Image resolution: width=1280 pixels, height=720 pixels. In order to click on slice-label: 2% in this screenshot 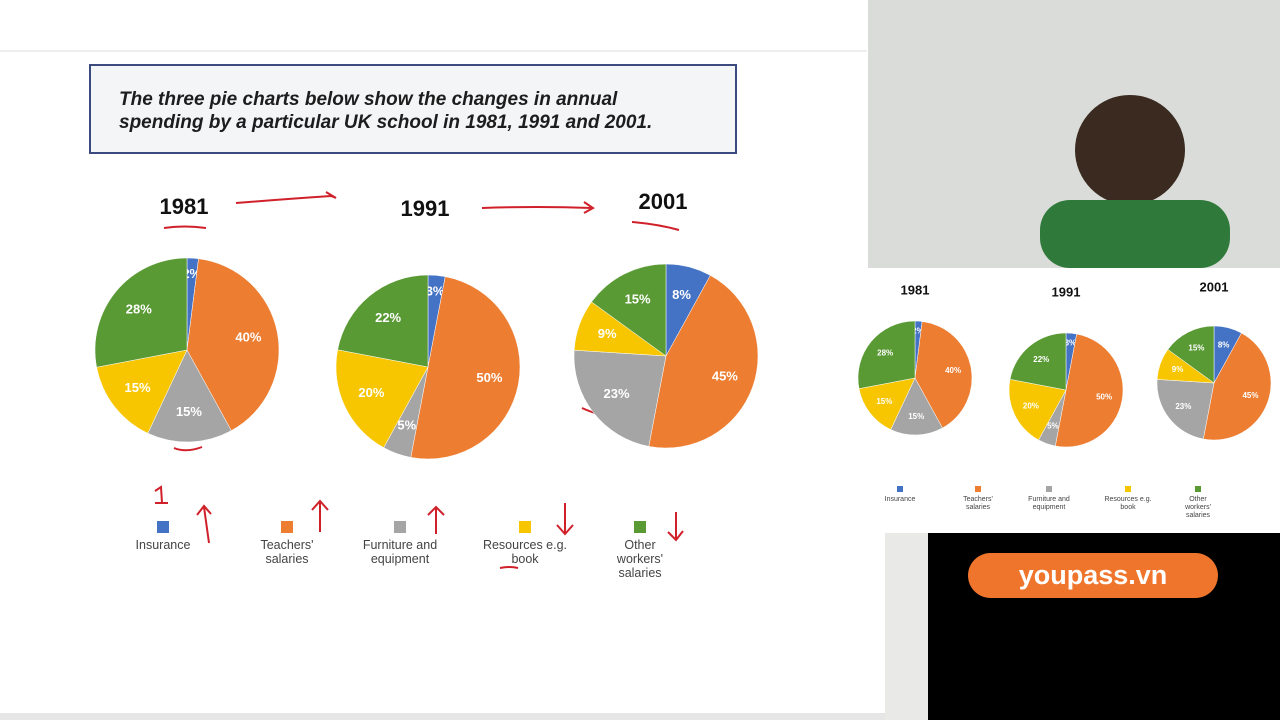, I will do `click(918, 330)`.